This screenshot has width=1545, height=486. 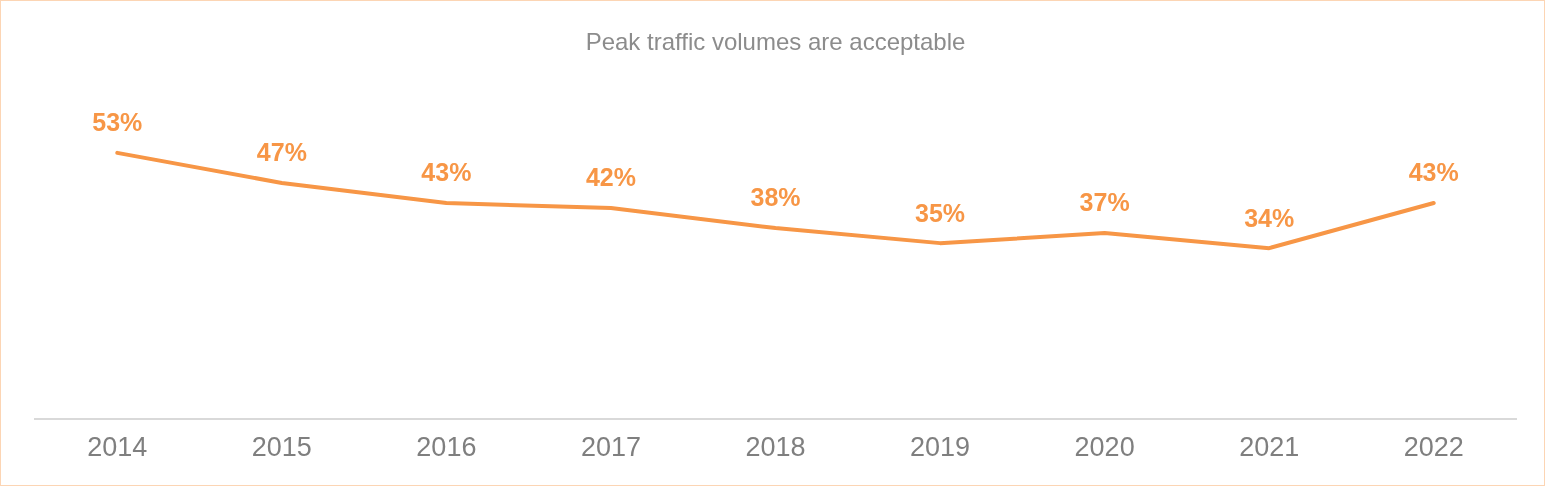 I want to click on x-tick-label: 2014, so click(x=117, y=447).